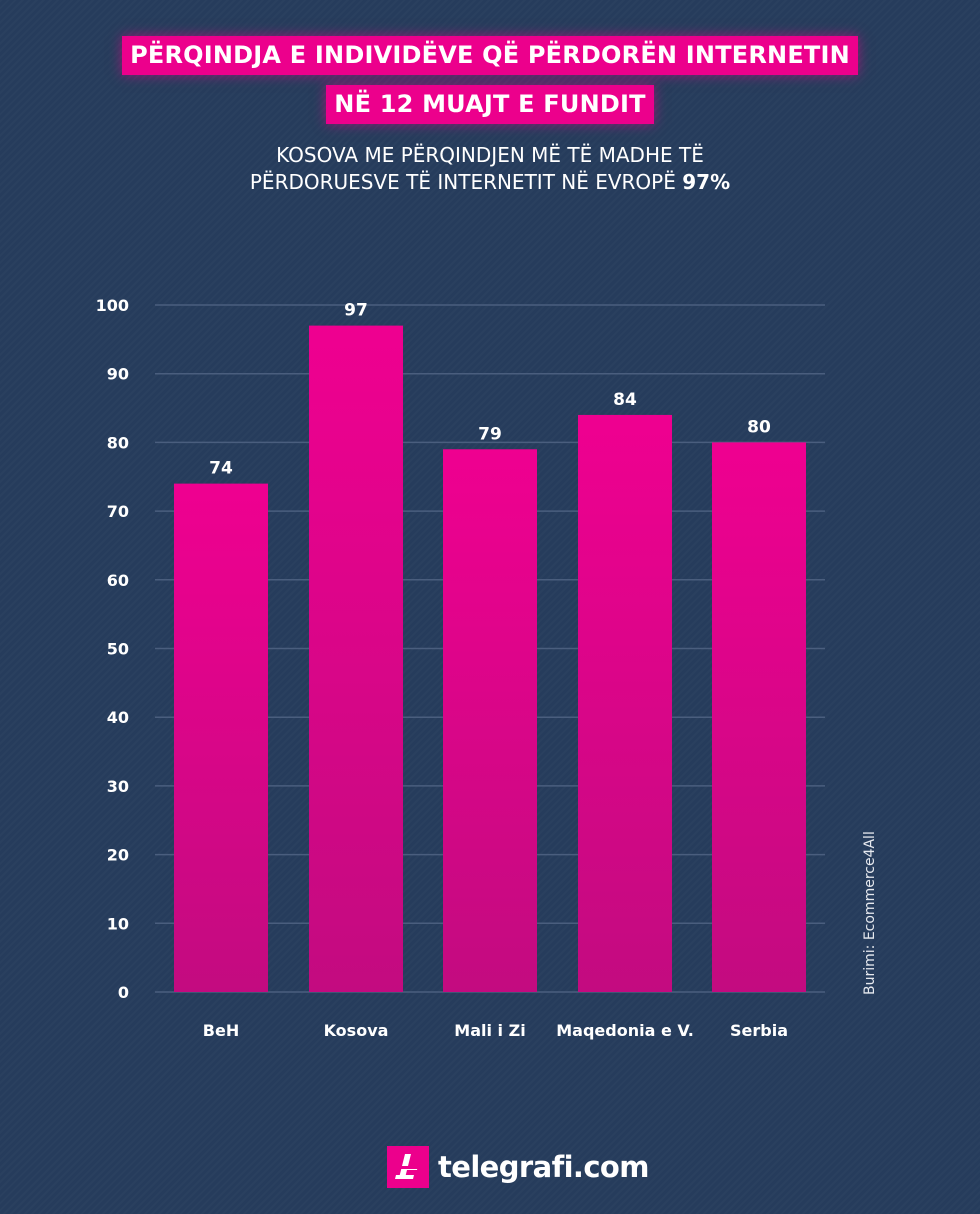  I want to click on subtitle-line-1: KOSOVA ME PËRQINDJEN MË TË MADHE TË, so click(490, 155).